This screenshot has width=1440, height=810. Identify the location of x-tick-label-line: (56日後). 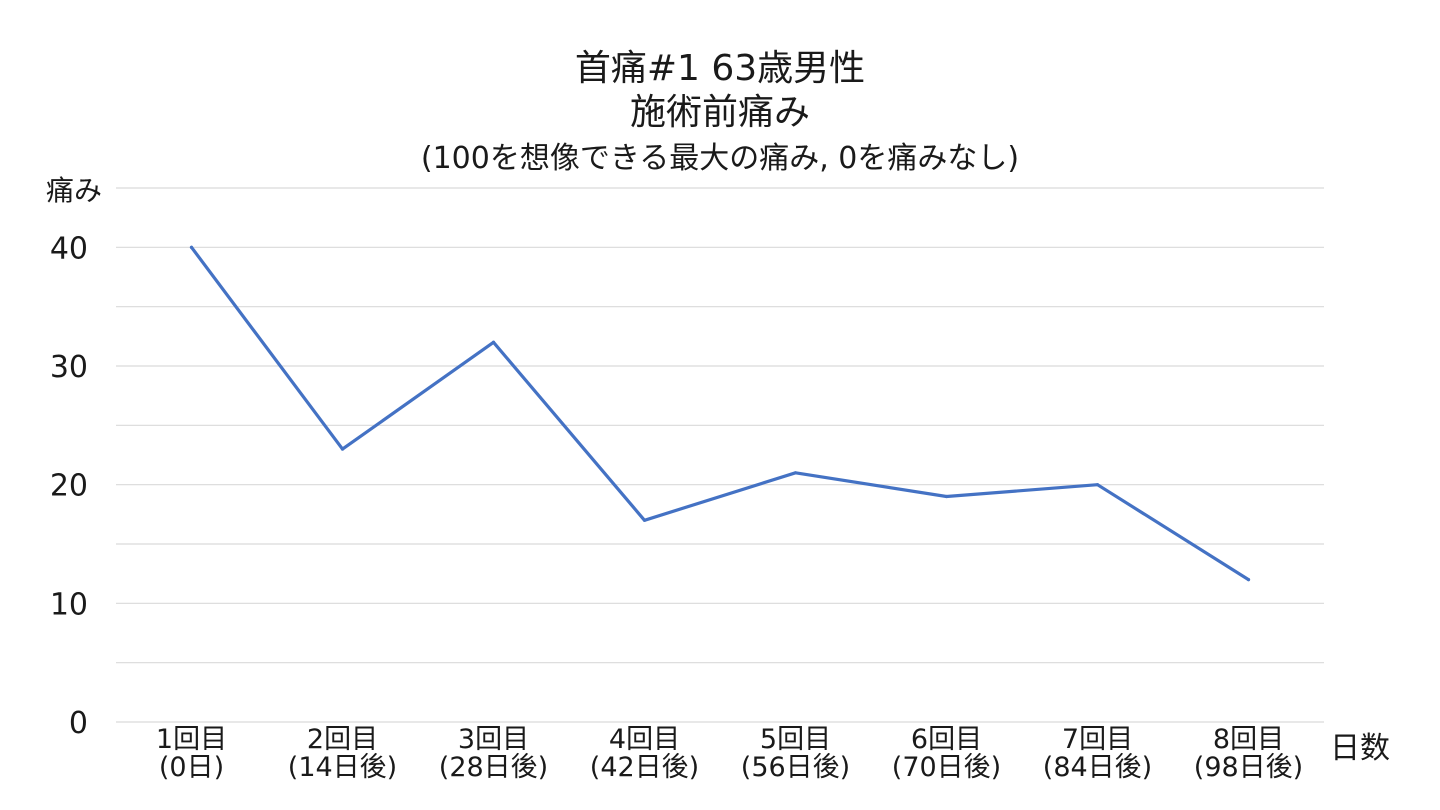
(795, 767).